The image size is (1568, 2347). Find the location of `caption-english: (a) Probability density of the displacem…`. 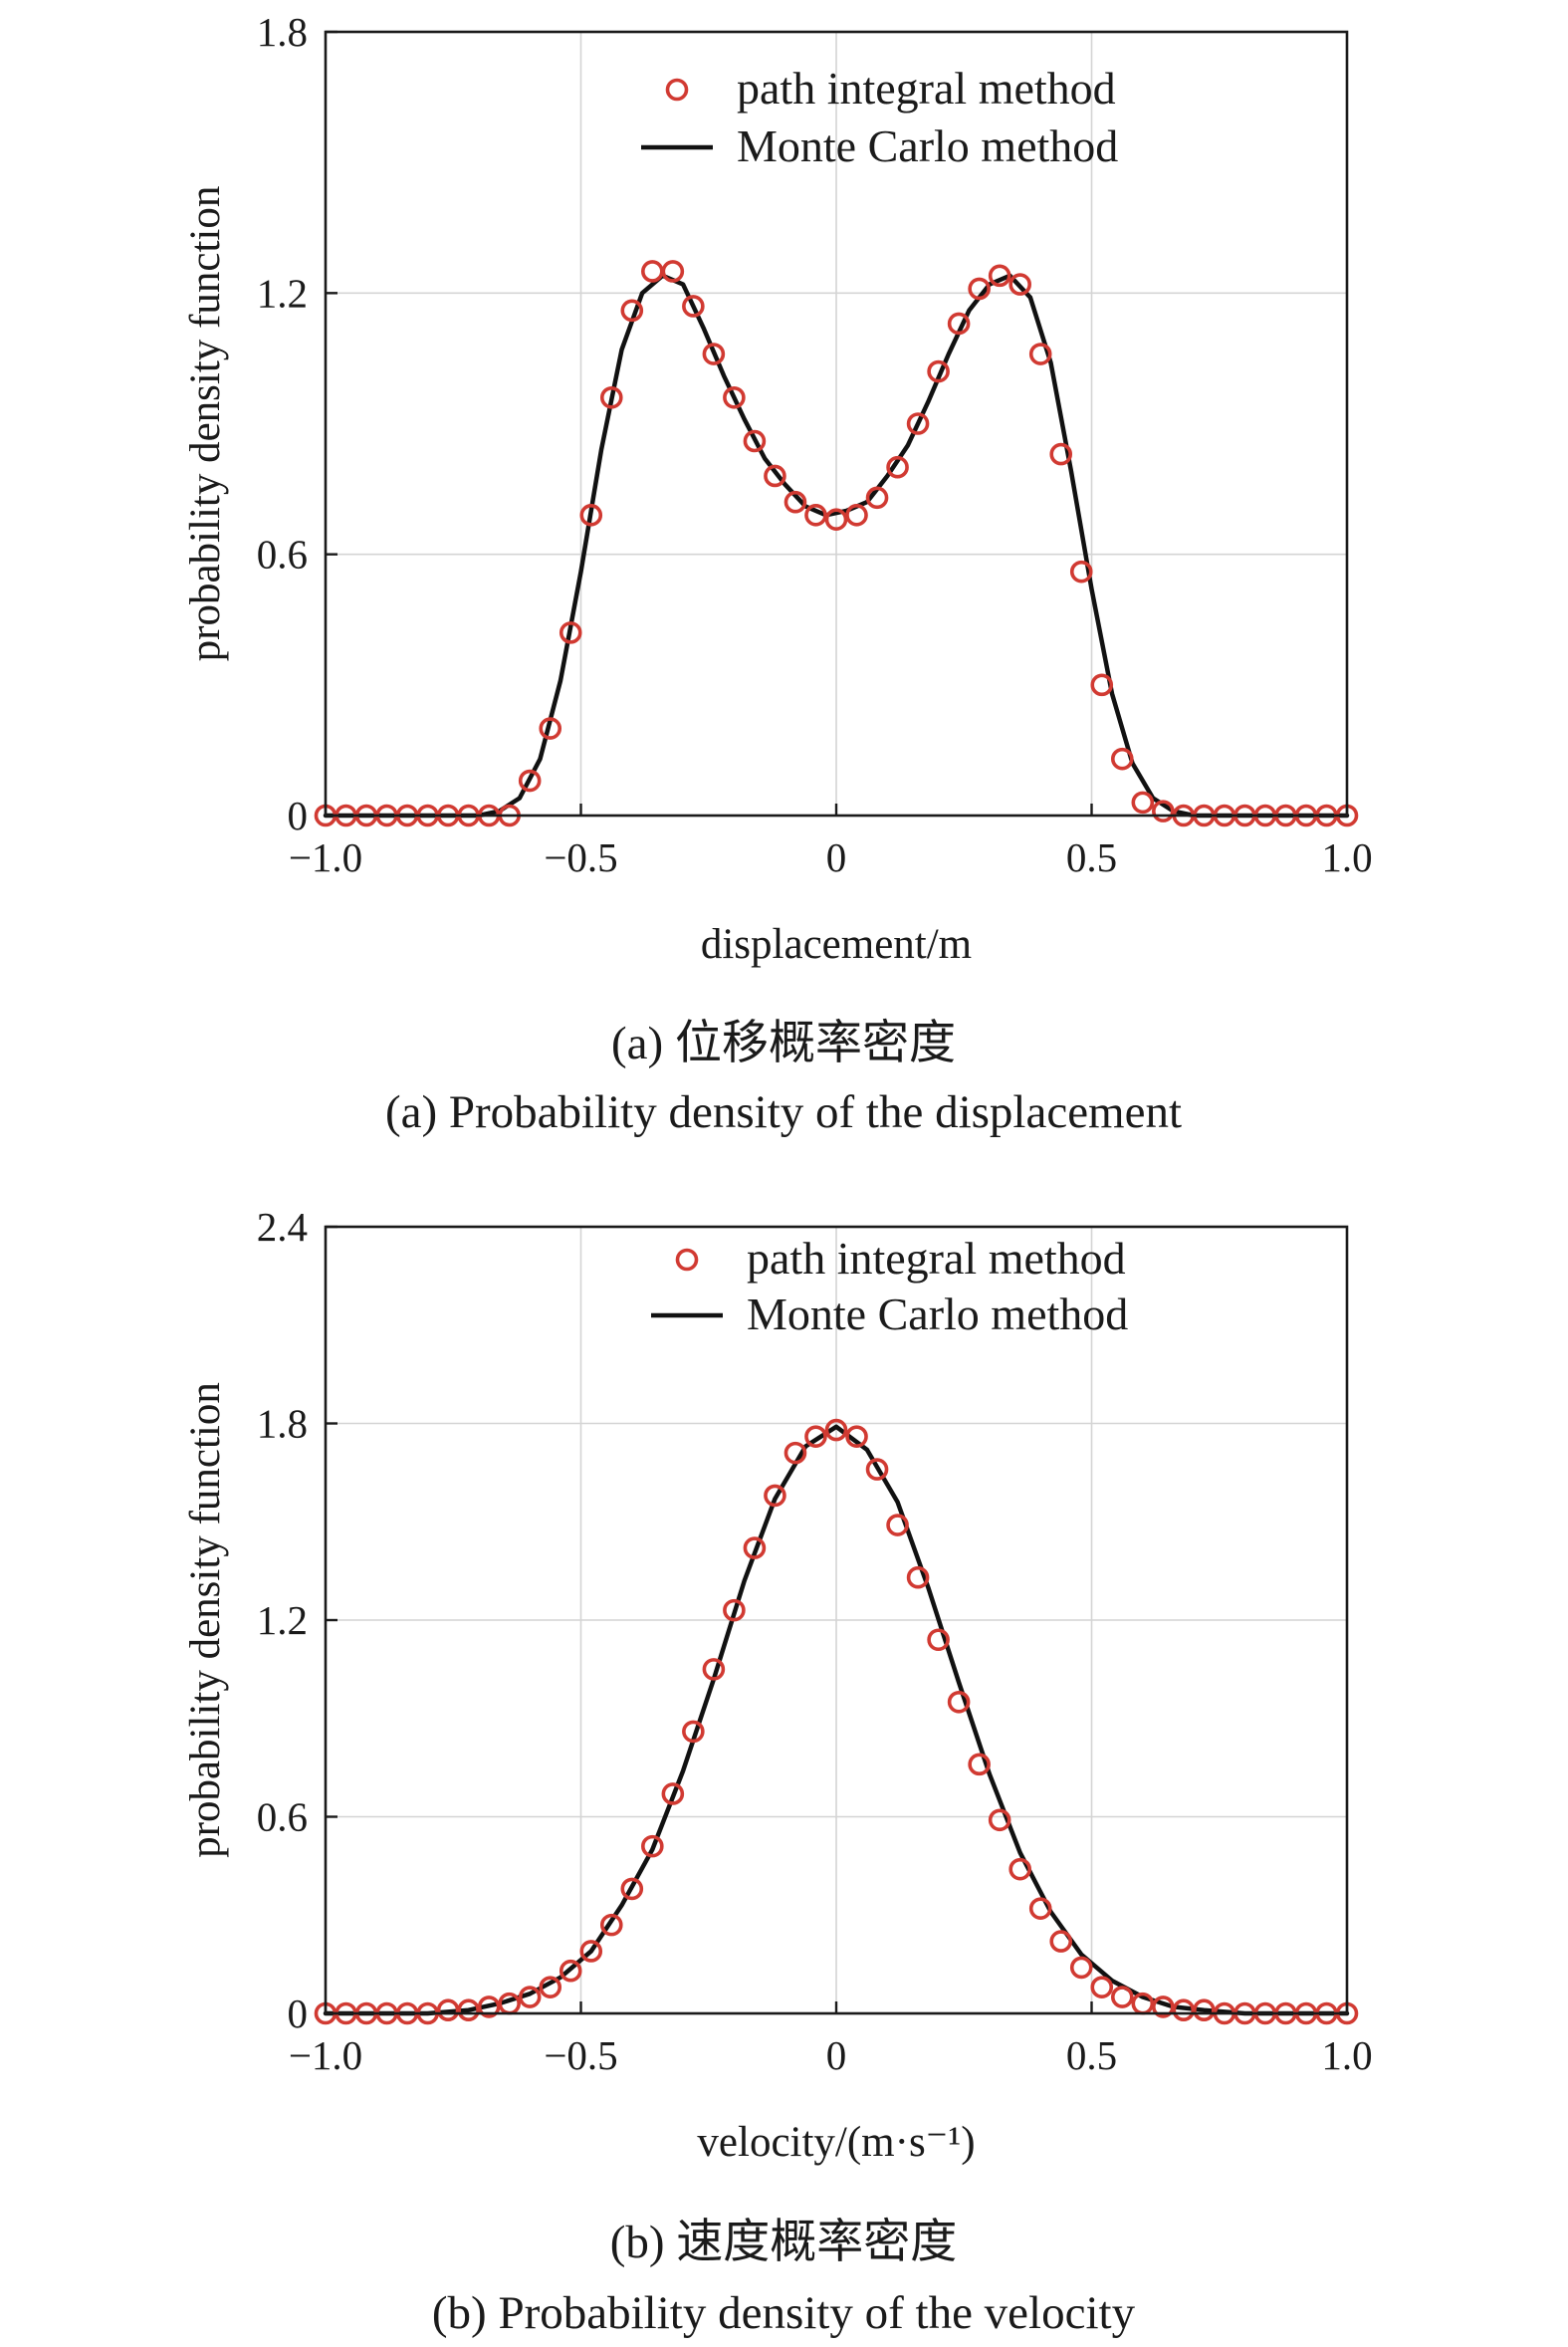

caption-english: (a) Probability density of the displacem… is located at coordinates (783, 1112).